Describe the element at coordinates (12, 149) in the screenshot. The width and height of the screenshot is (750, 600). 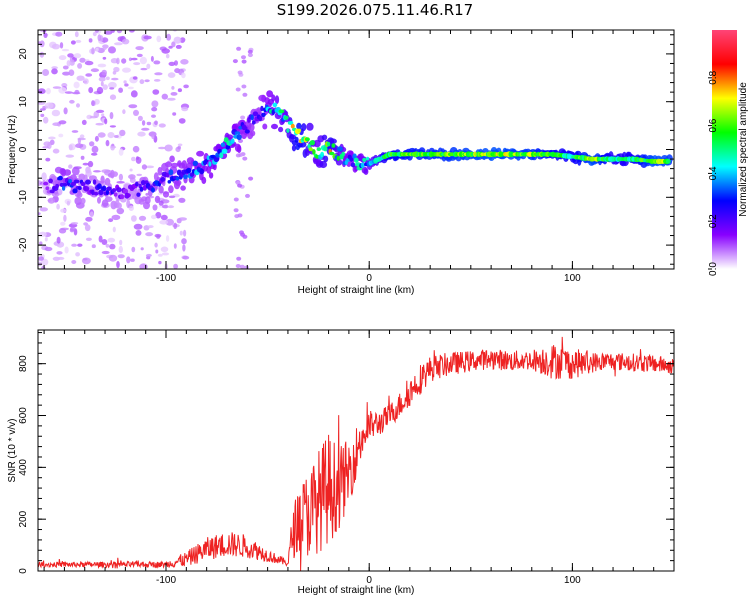
I see `top-y-axis-label: Frequency (Hz)` at that location.